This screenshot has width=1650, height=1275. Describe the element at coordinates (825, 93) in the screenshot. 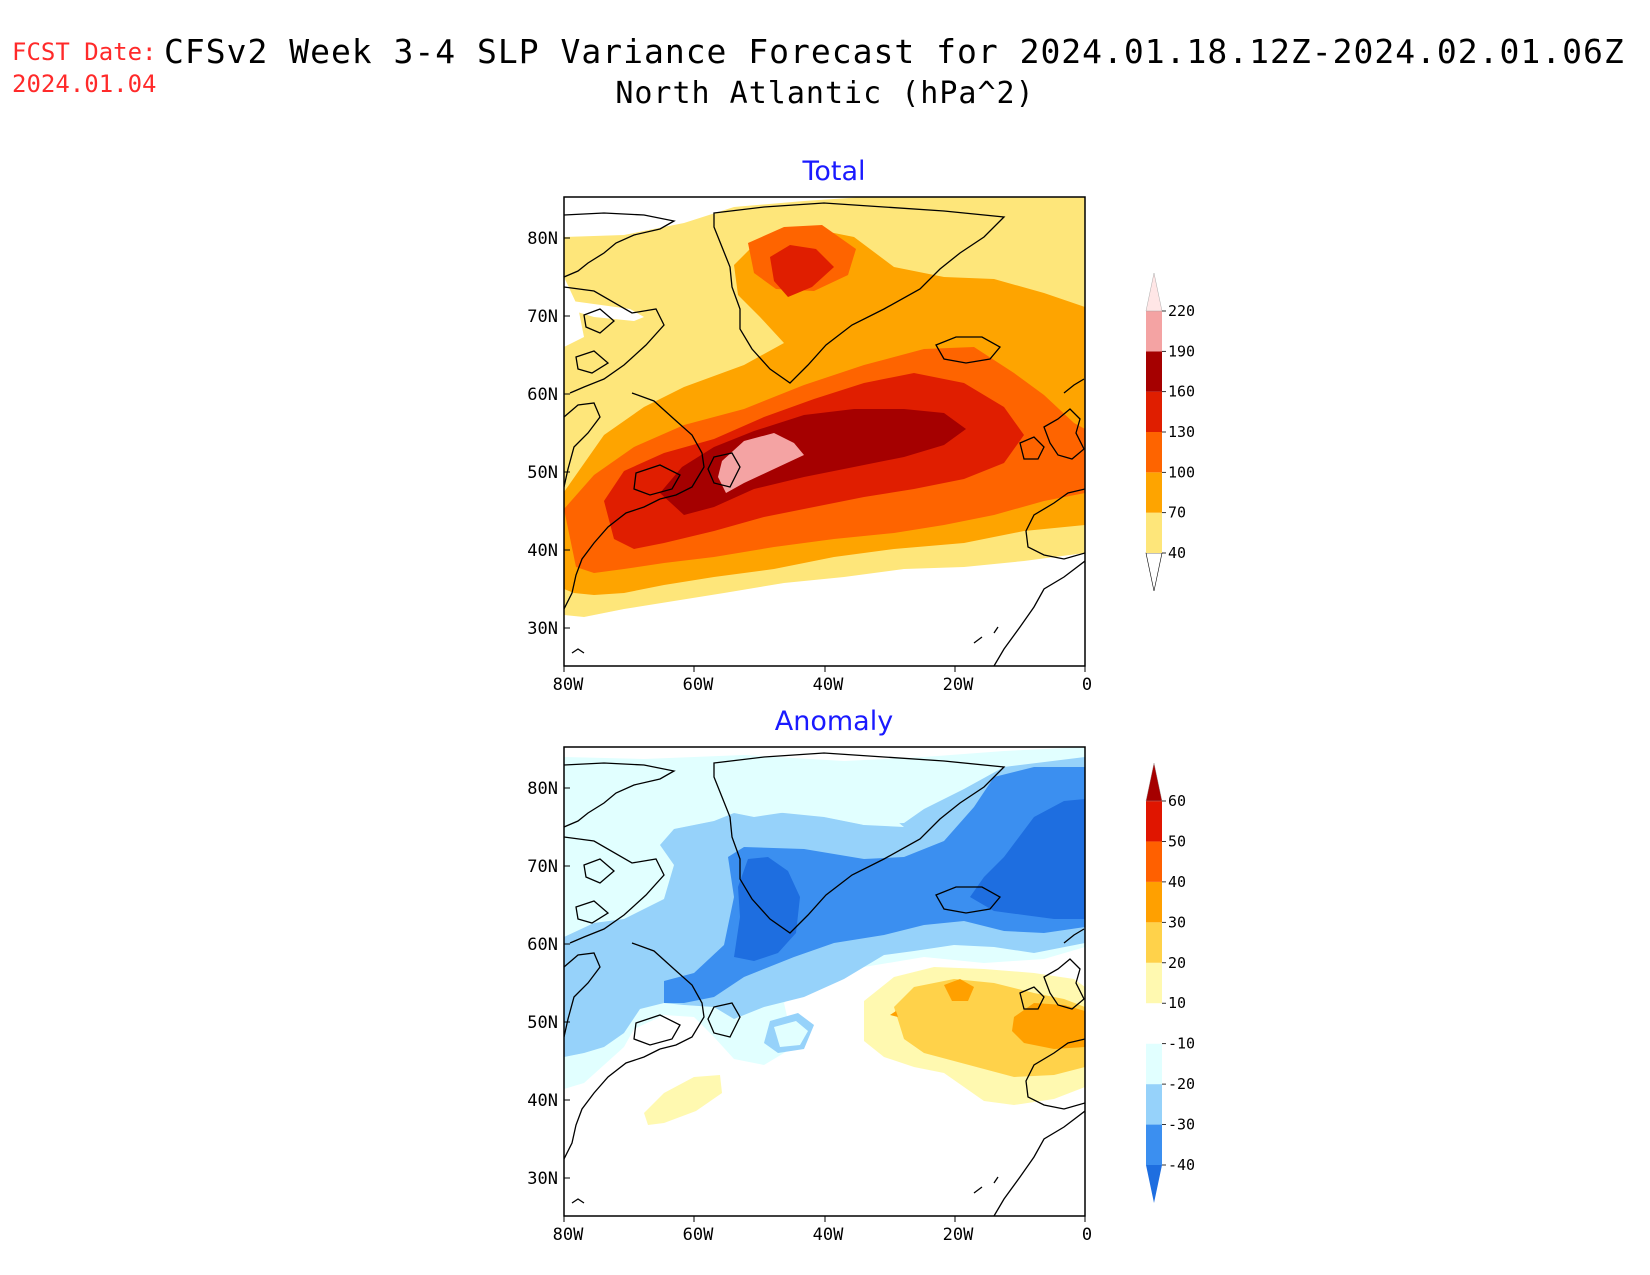

I see `figure-subtitle: North Atlantic (hPa^2)` at that location.